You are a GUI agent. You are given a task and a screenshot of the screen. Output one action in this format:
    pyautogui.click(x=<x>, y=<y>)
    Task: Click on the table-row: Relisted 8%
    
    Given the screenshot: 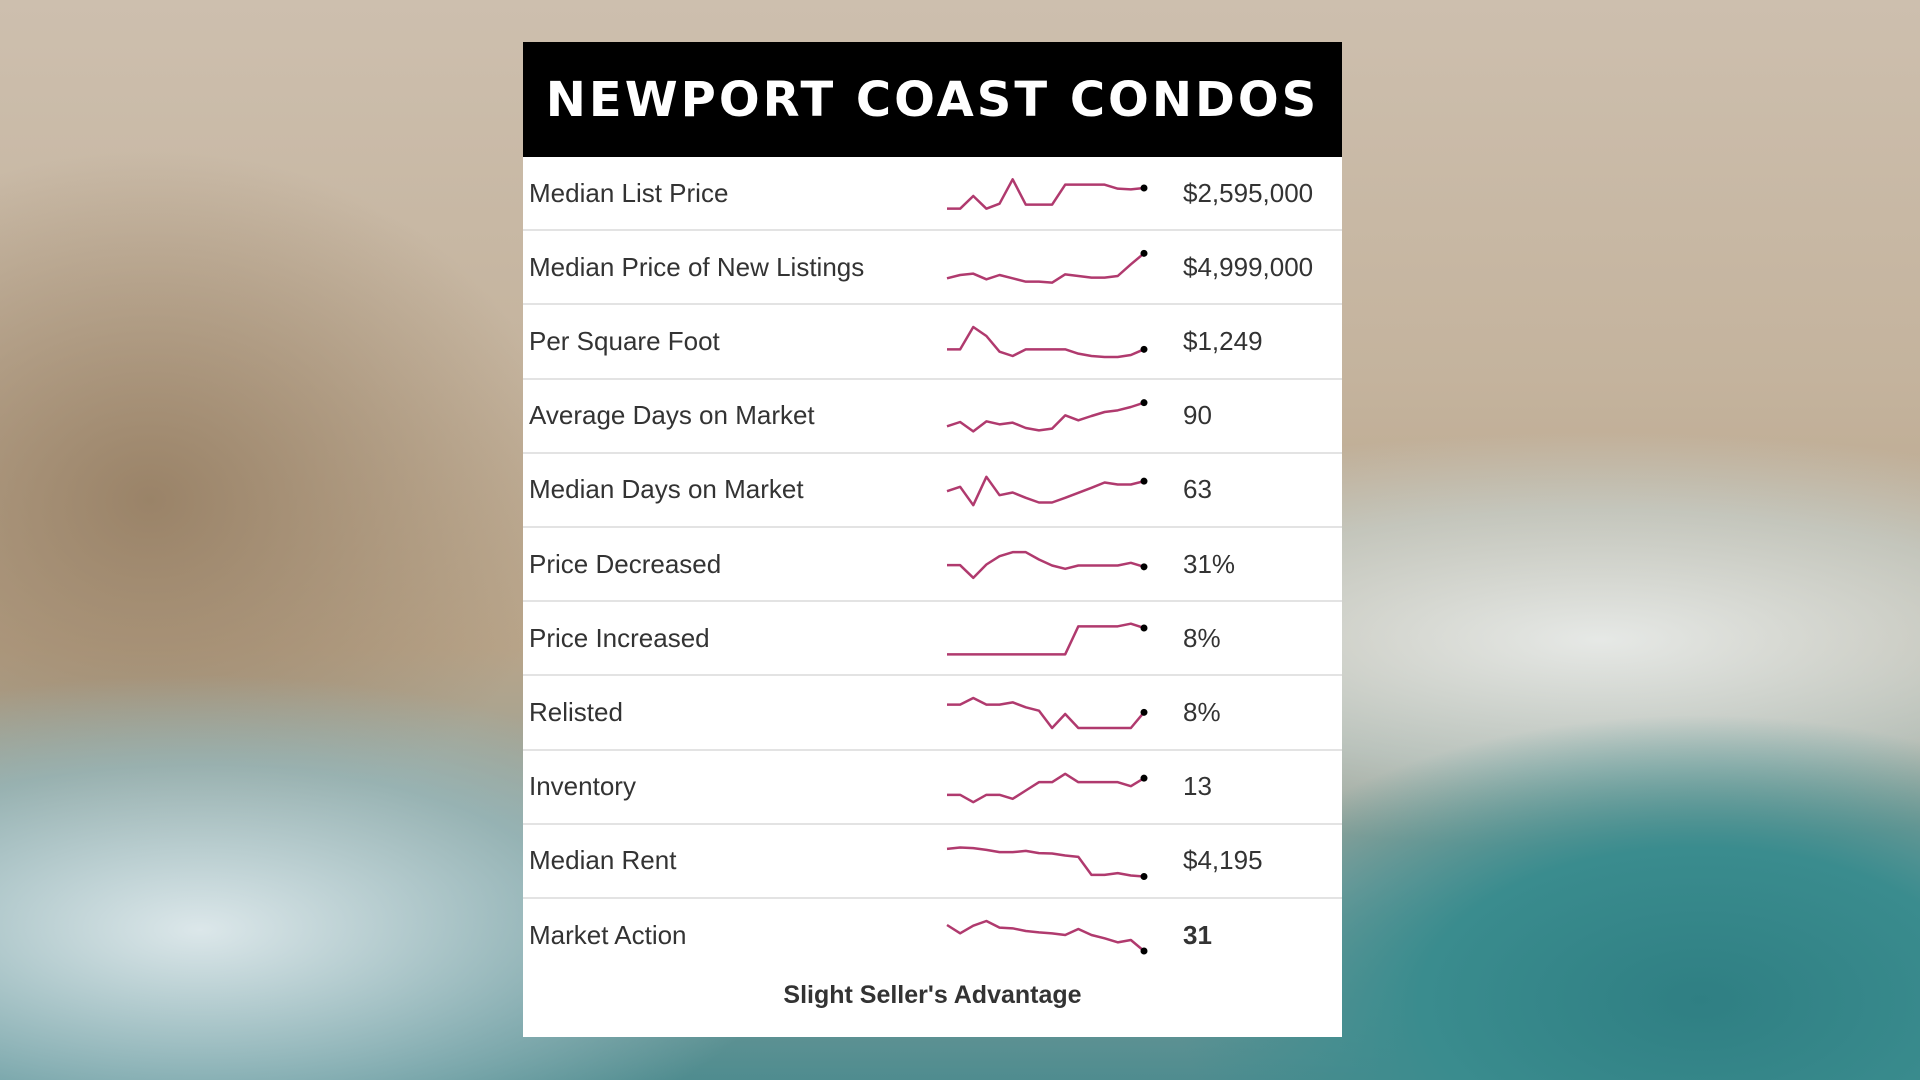 What is the action you would take?
    pyautogui.click(x=932, y=713)
    